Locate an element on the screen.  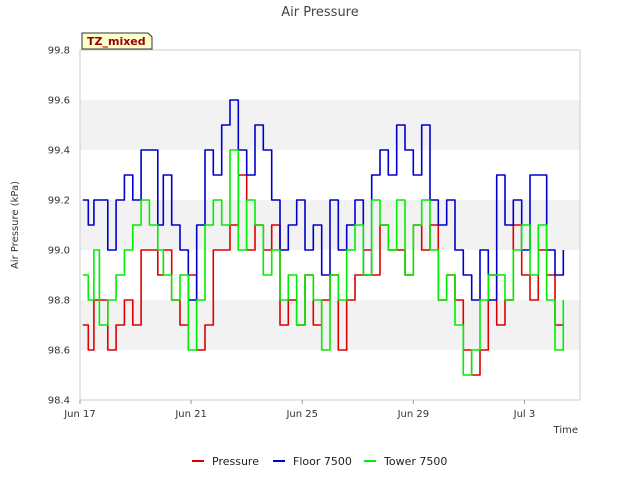
y-tick-label: 99.8 is located at coordinates (59, 51).